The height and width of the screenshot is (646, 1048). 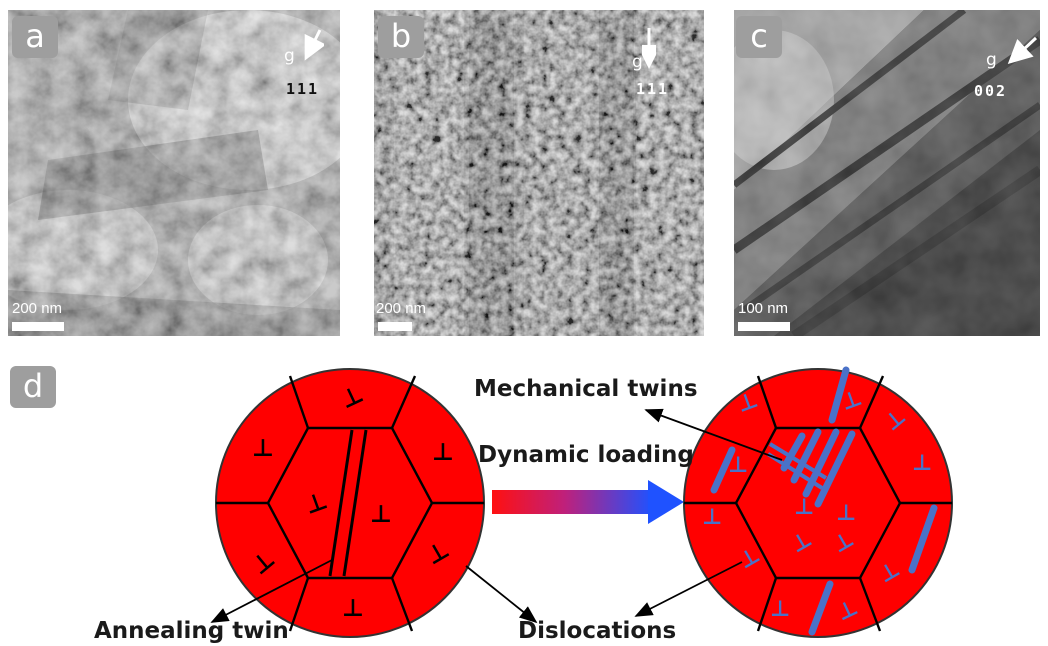 I want to click on panel-label-d: d, so click(x=33, y=387).